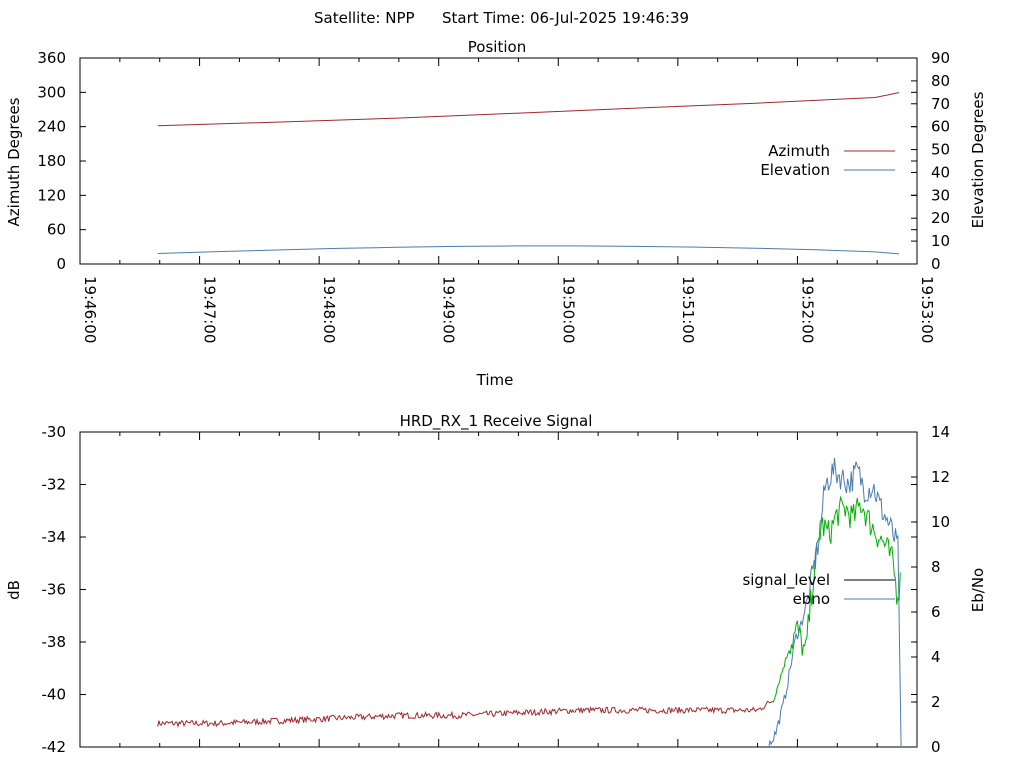  I want to click on signal-chart-title: HRD_RX_1 Receive Signal, so click(496, 421).